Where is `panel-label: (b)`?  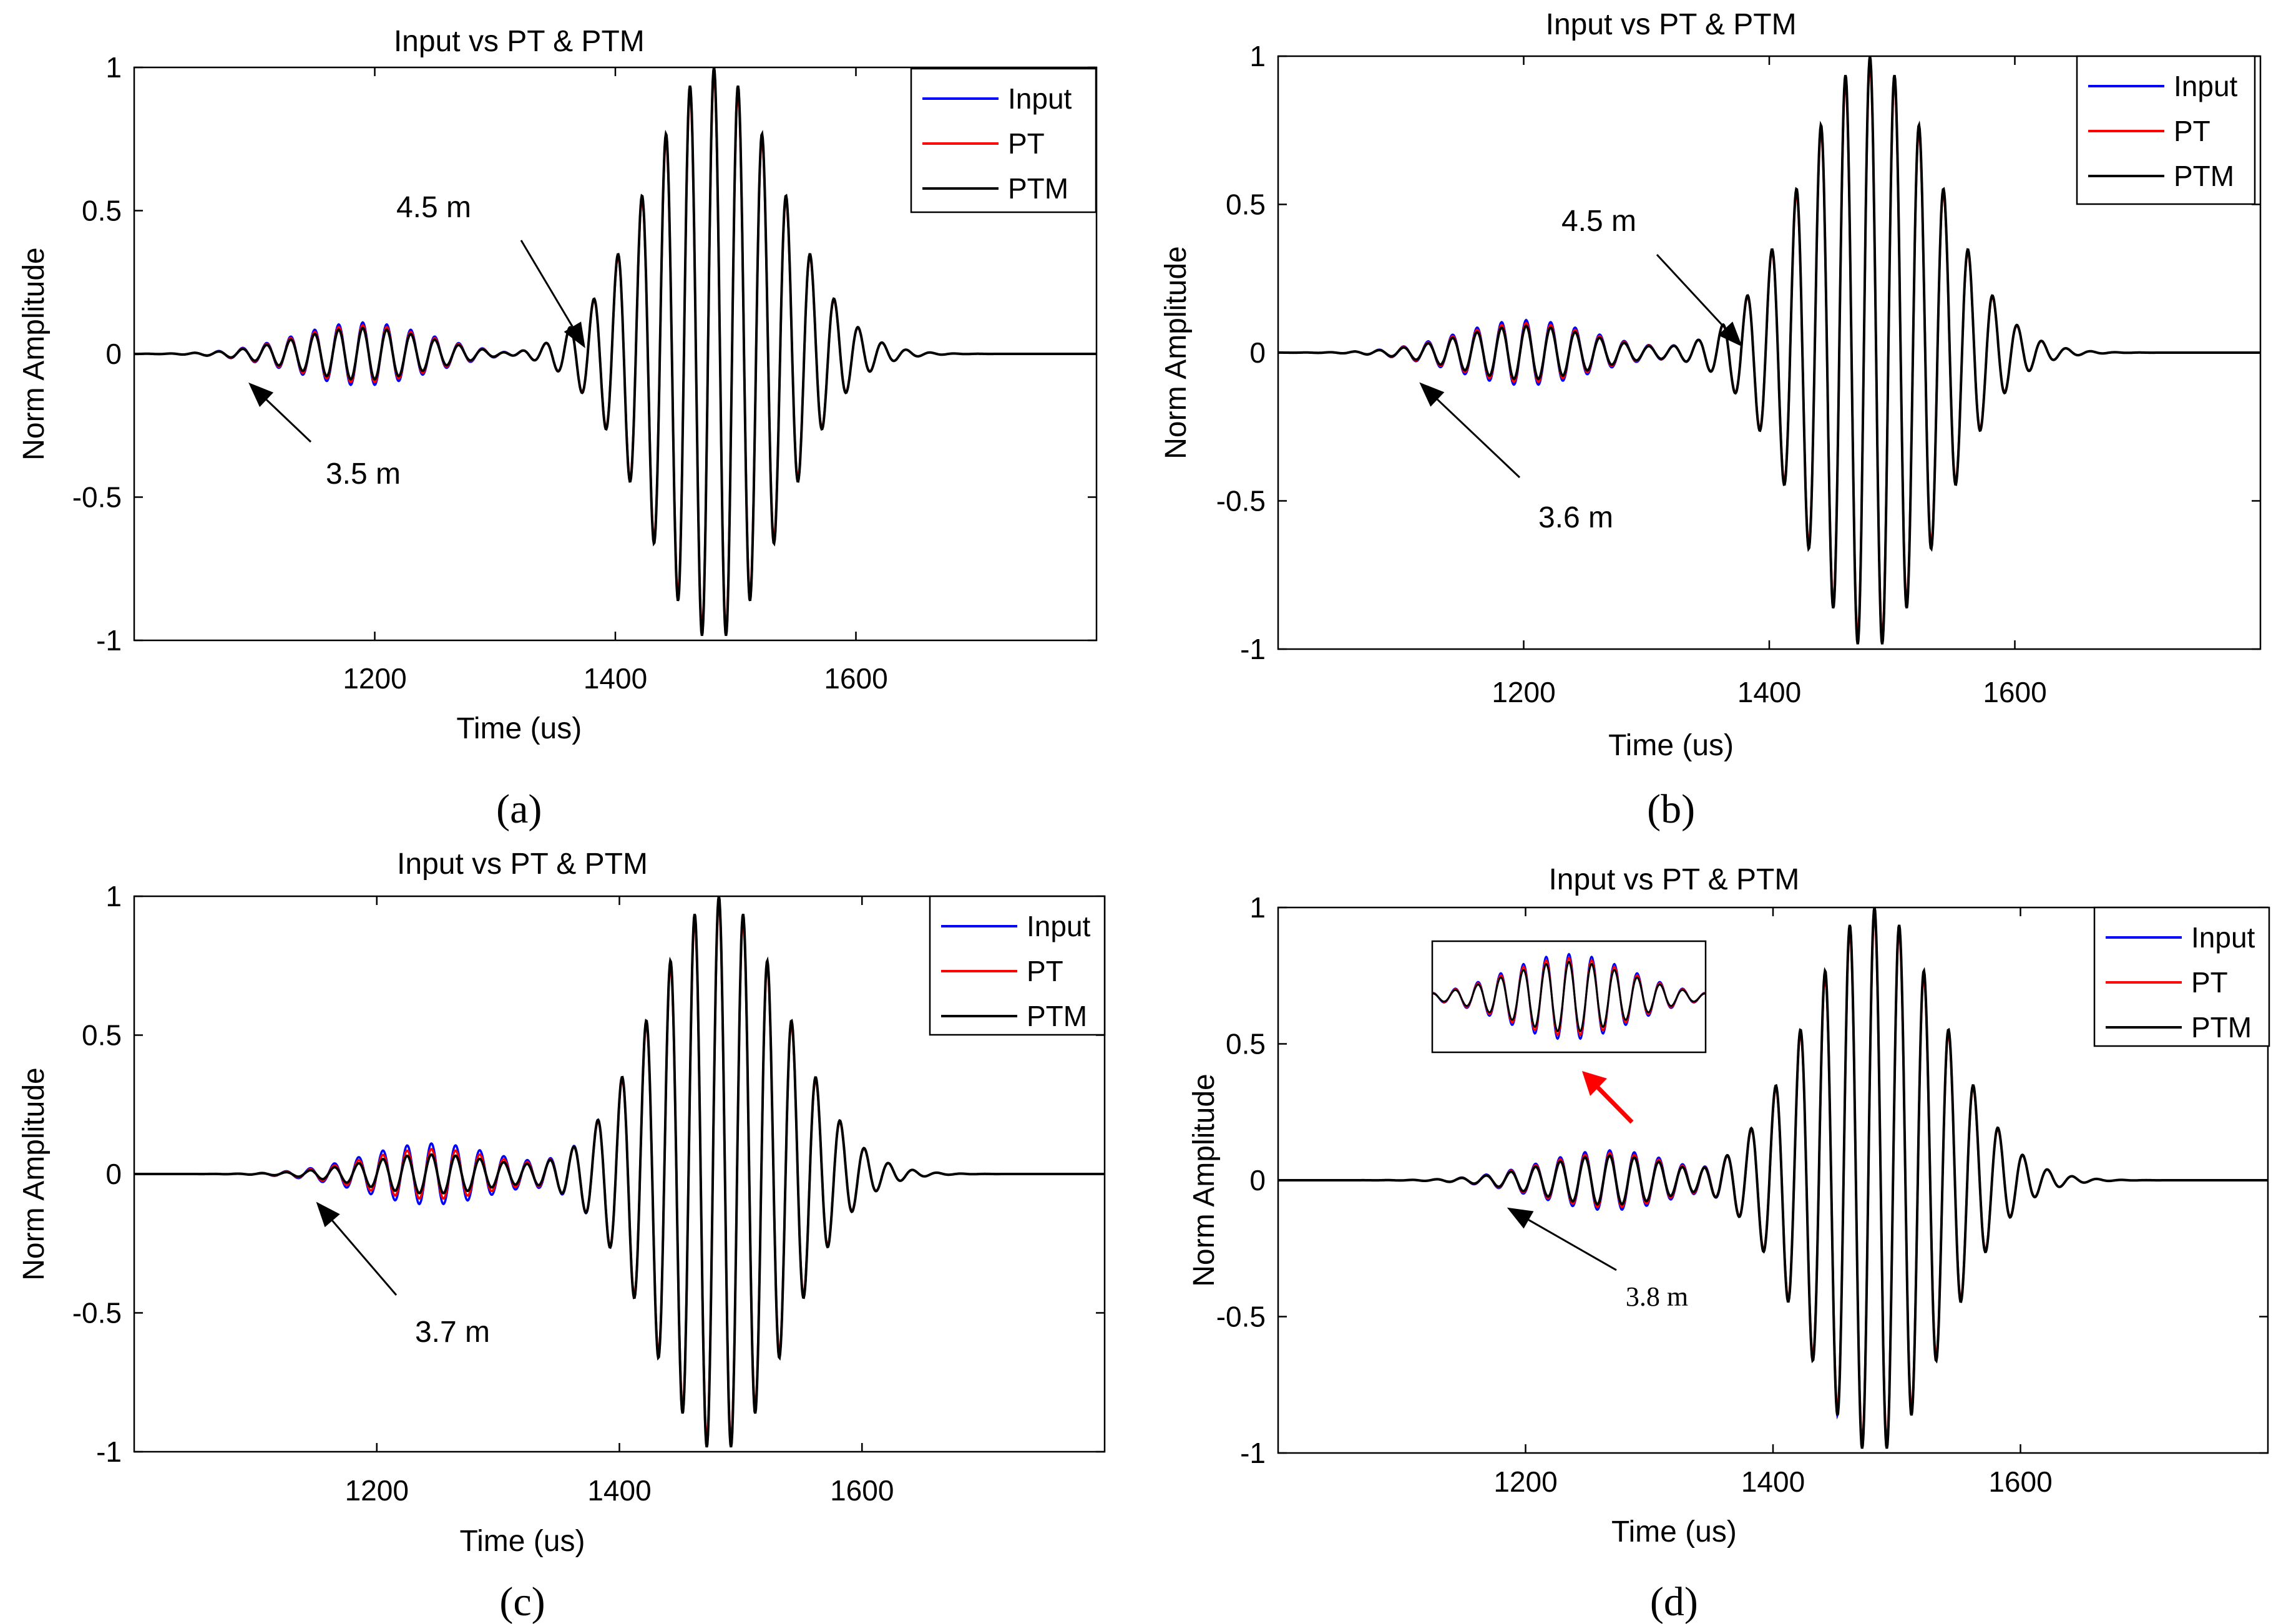 panel-label: (b) is located at coordinates (1671, 809).